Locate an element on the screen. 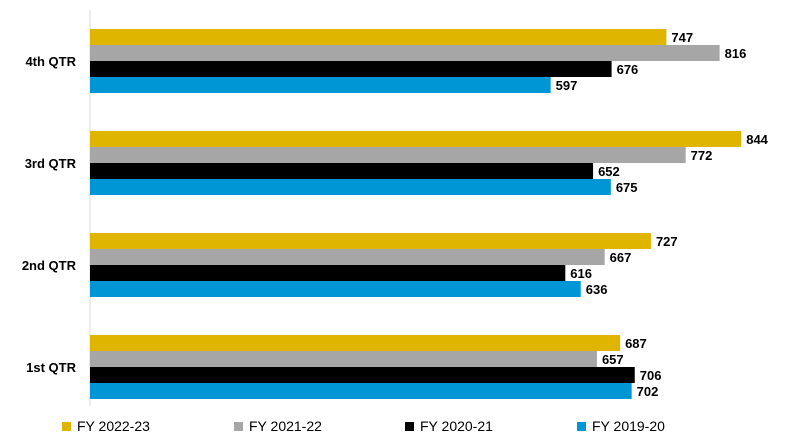 This screenshot has width=788, height=439. category-label: 3rd QTR is located at coordinates (51, 163).